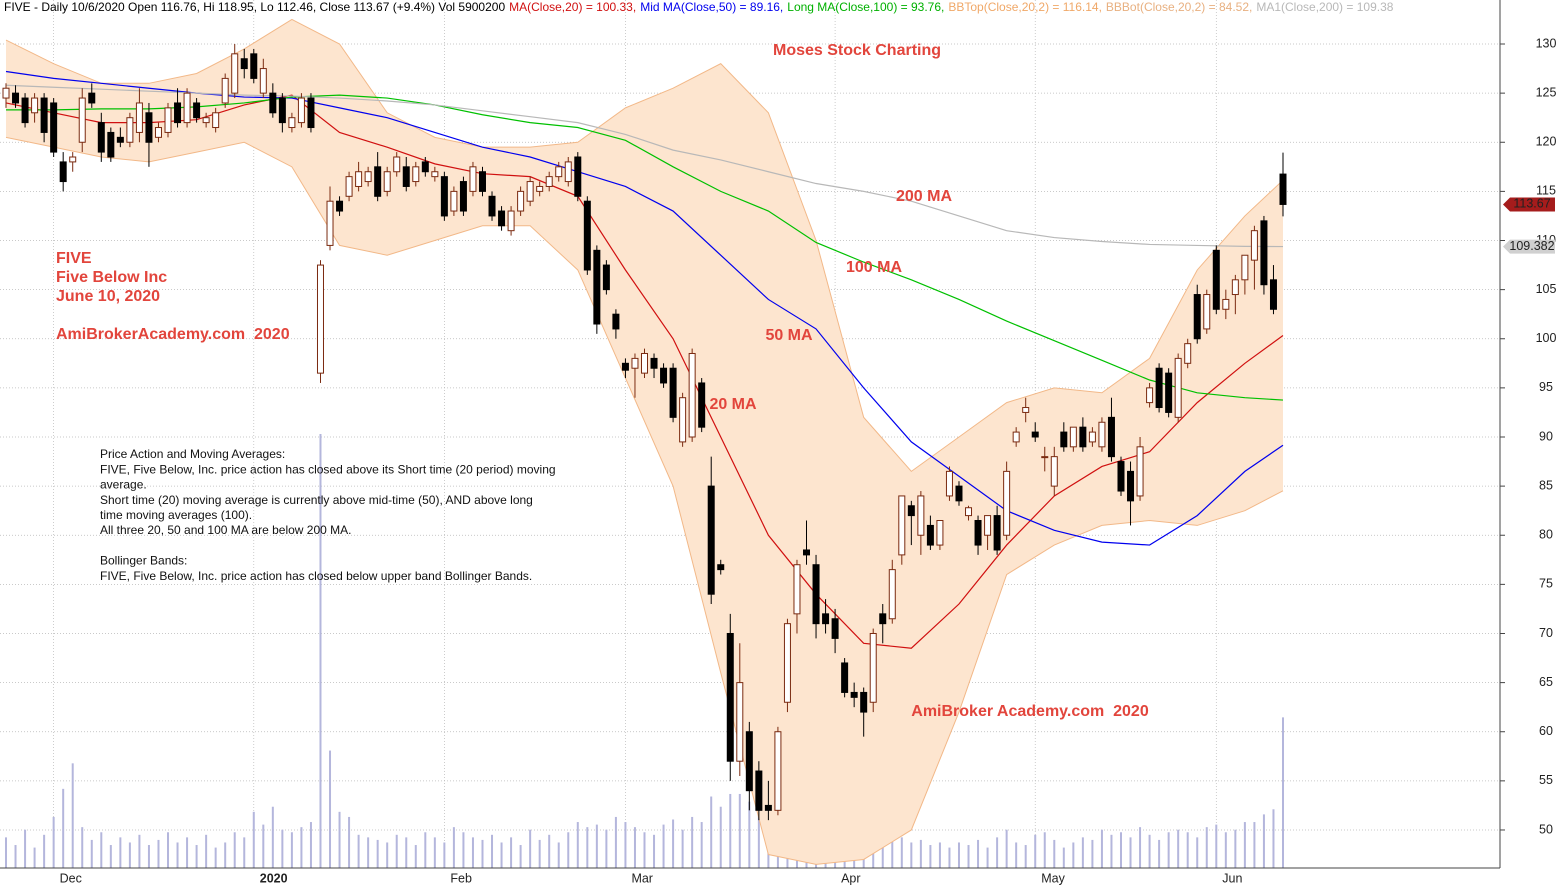 This screenshot has height=887, width=1561. I want to click on x-tick-label: Jun, so click(1232, 878).